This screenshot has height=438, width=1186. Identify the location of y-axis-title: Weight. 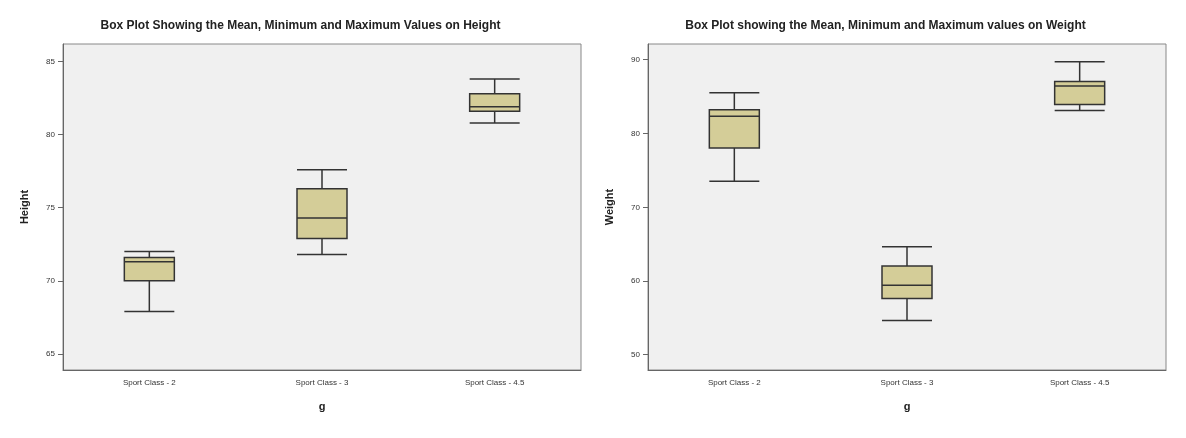
(608, 207).